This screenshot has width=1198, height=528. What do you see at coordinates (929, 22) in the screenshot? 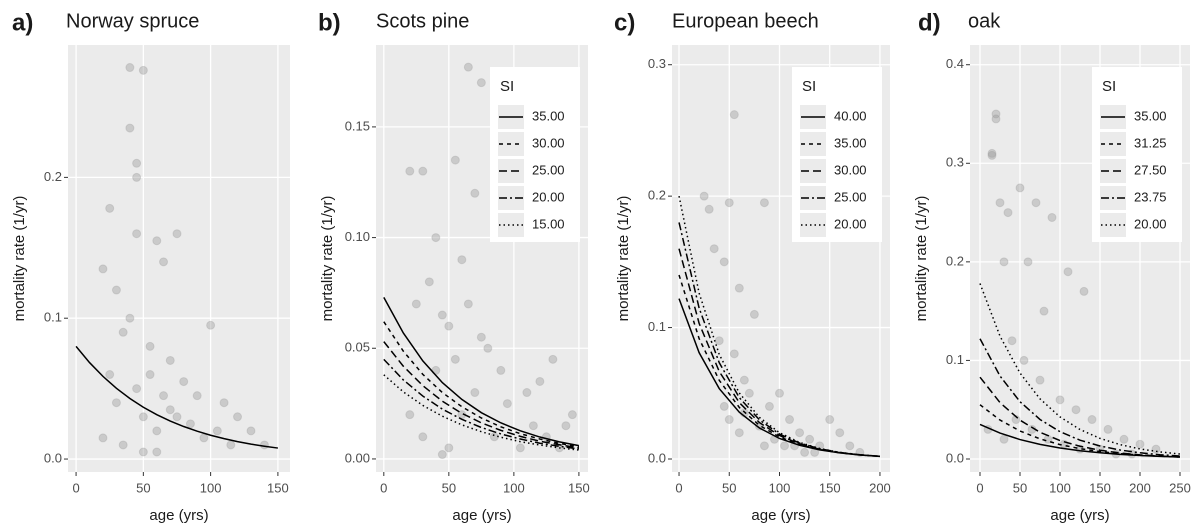
I see `panel-label: d)` at bounding box center [929, 22].